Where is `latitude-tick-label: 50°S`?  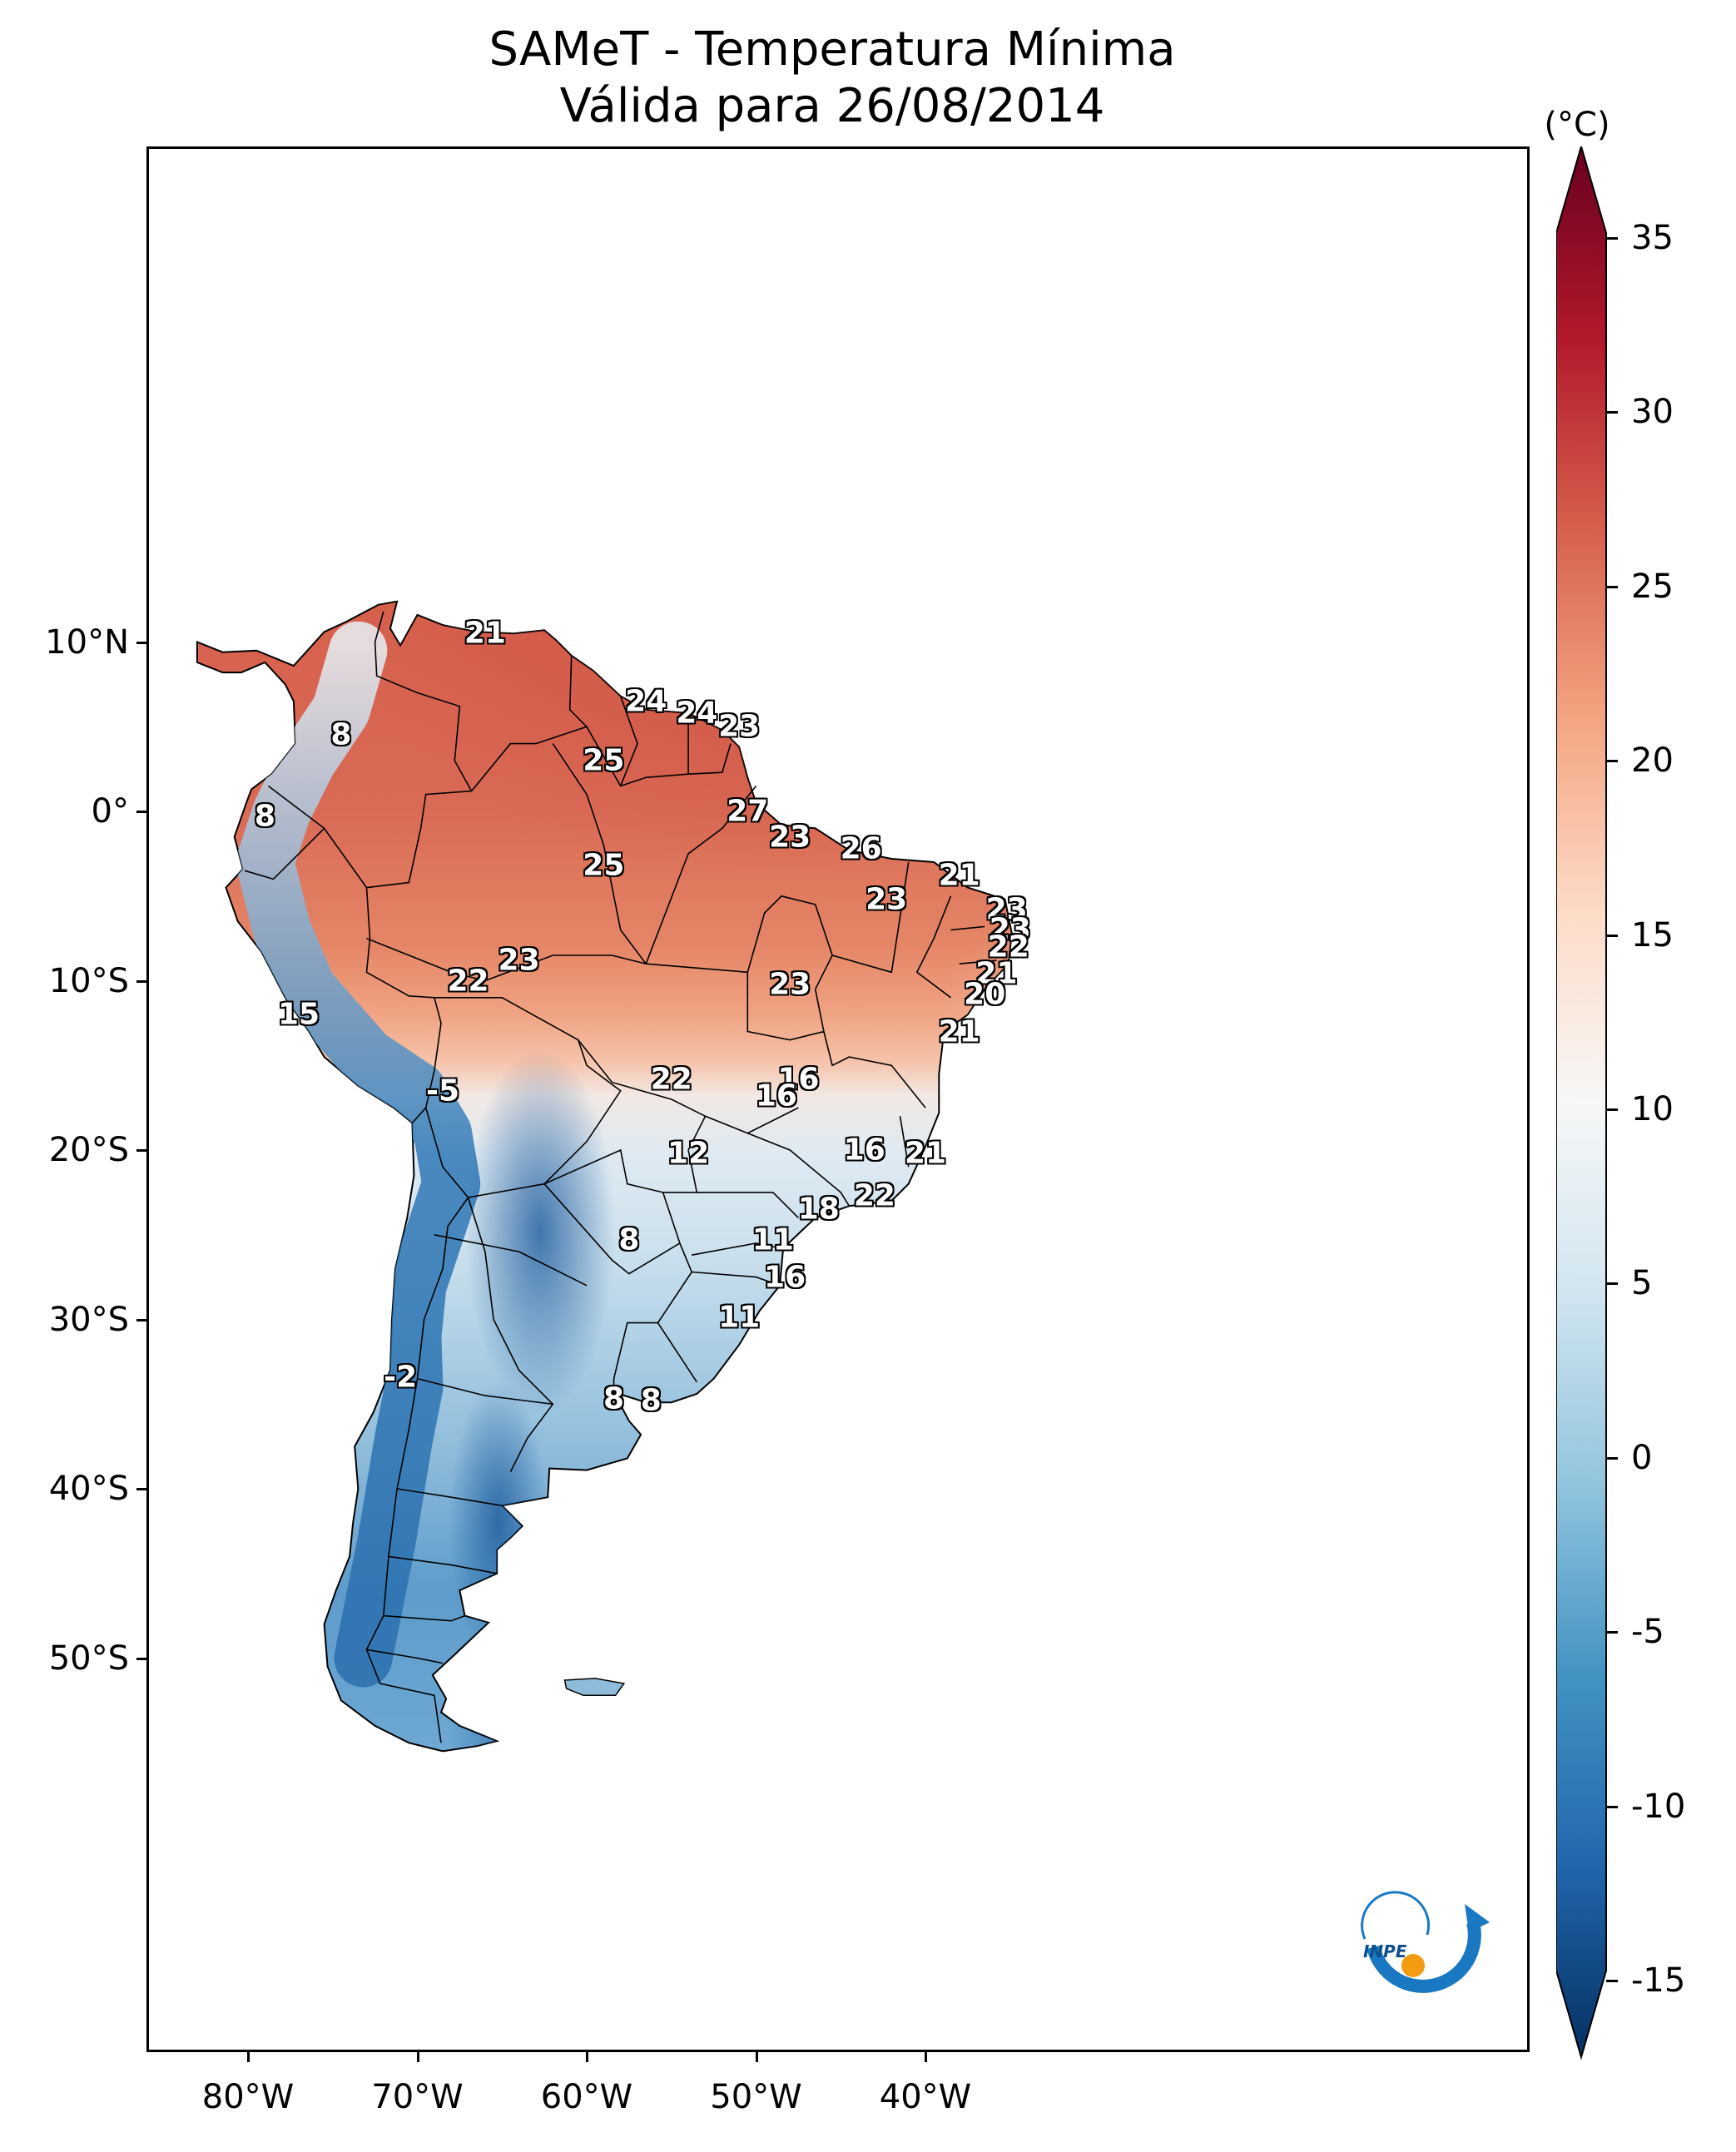 latitude-tick-label: 50°S is located at coordinates (88, 1658).